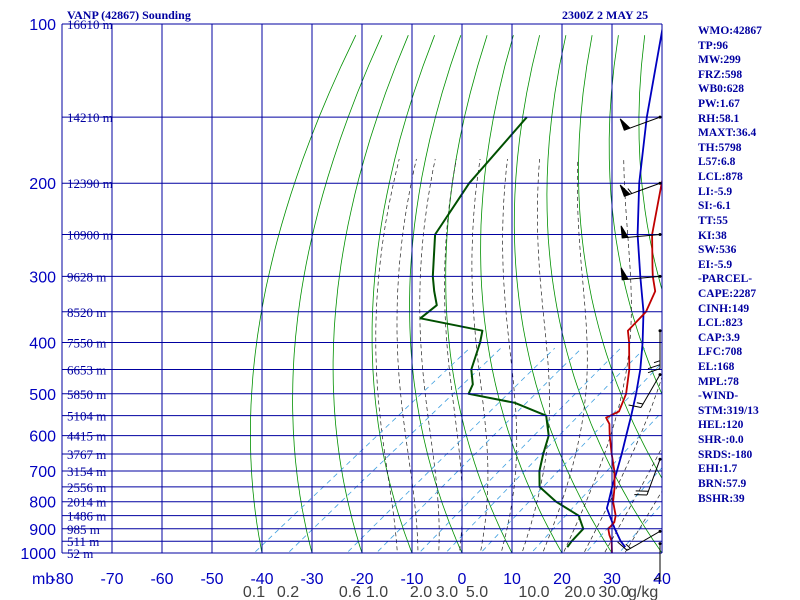 The width and height of the screenshot is (800, 600). What do you see at coordinates (42, 503) in the screenshot?
I see `pressure-tick-label: 800` at bounding box center [42, 503].